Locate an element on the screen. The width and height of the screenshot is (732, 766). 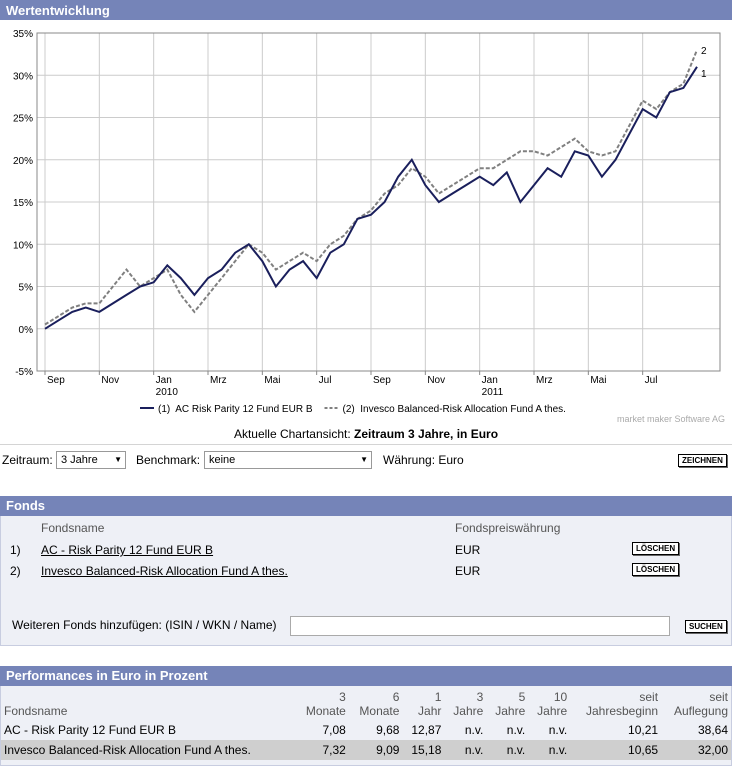
column-header: 1 Jahr is located at coordinates (423, 704).